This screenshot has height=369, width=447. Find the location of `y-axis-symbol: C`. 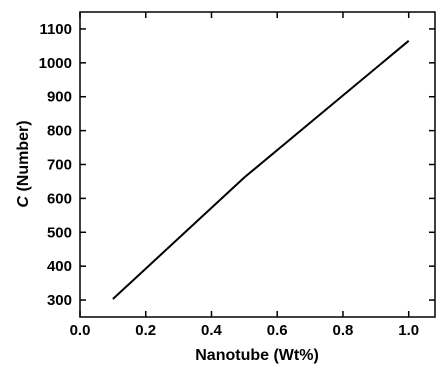

y-axis-symbol: C is located at coordinates (23, 202).